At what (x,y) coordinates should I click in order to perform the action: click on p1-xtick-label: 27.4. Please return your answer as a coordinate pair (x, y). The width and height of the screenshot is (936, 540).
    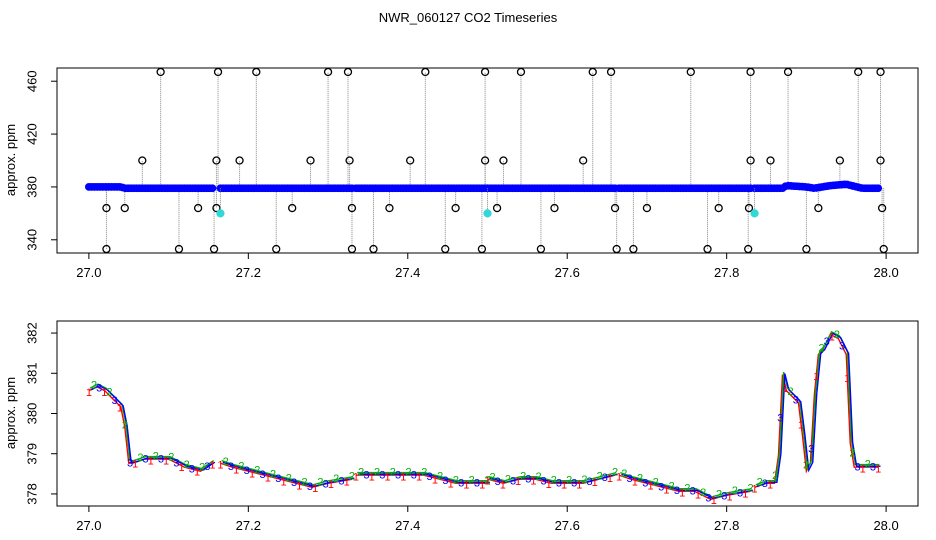
    Looking at the image, I should click on (407, 272).